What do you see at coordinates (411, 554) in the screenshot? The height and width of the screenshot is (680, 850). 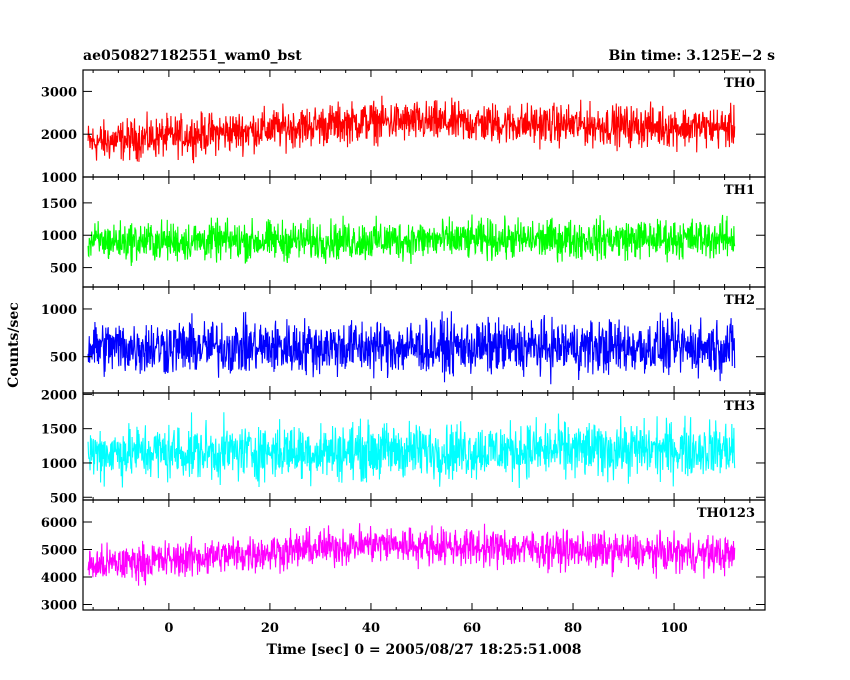 I see `series-th0123-line` at bounding box center [411, 554].